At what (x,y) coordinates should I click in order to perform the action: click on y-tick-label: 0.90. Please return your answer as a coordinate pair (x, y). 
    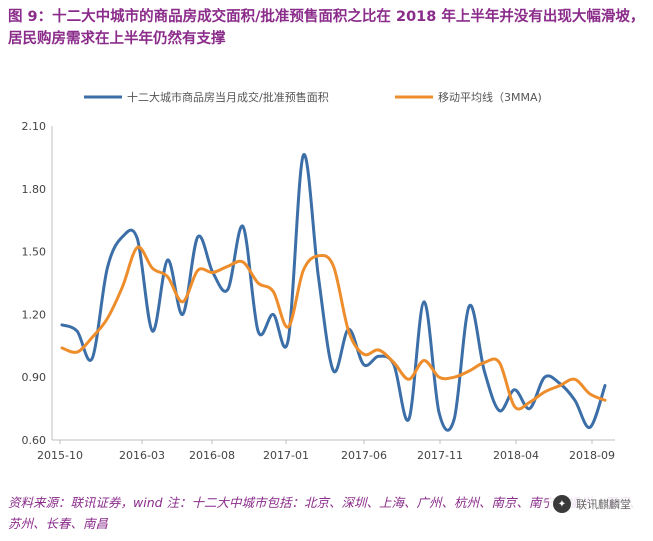
    Looking at the image, I should click on (34, 377).